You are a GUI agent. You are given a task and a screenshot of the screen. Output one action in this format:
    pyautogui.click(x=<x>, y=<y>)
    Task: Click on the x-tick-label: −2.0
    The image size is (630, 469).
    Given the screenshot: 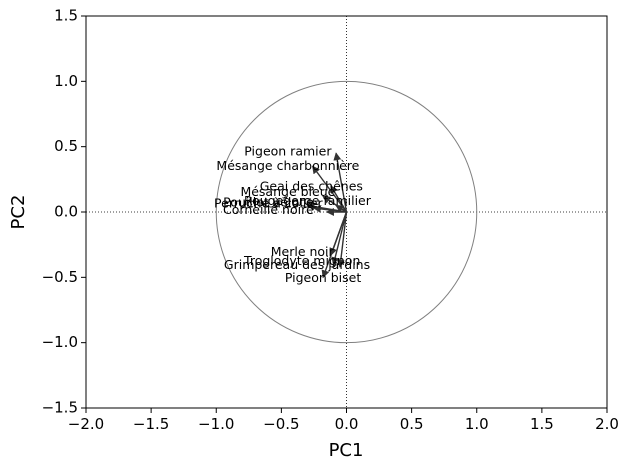 What is the action you would take?
    pyautogui.click(x=86, y=424)
    